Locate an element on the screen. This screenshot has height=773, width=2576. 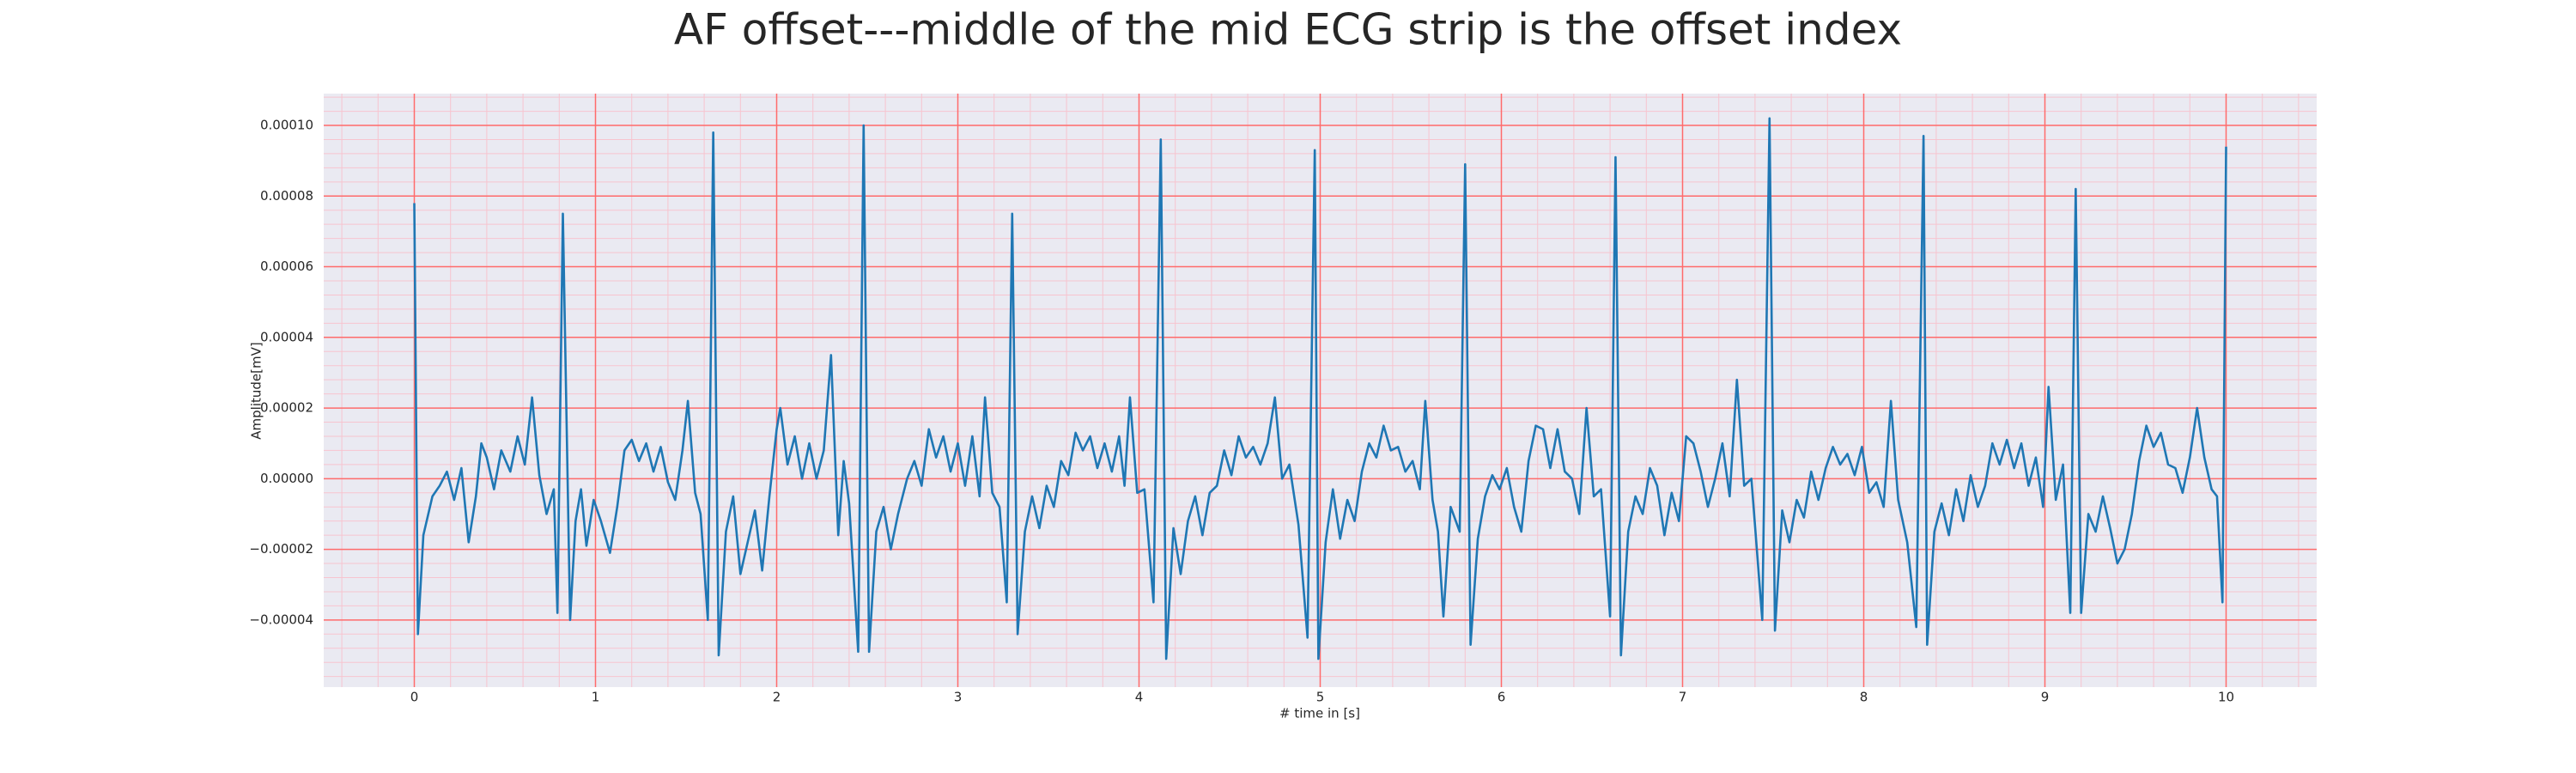
y-tick-label: −0.00002 is located at coordinates (281, 549).